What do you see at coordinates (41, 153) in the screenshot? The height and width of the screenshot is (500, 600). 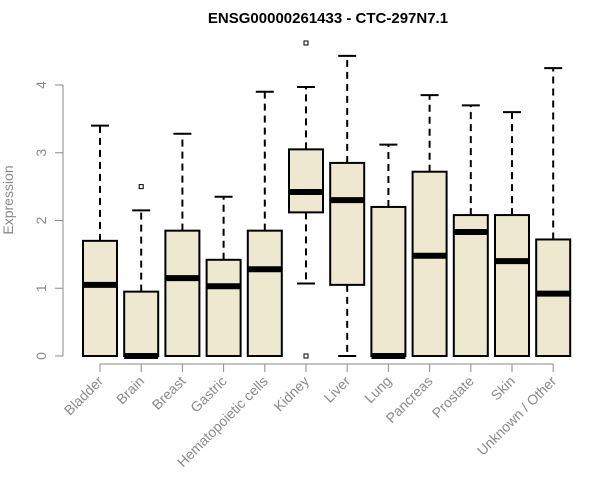 I see `y-tick-label: 3` at bounding box center [41, 153].